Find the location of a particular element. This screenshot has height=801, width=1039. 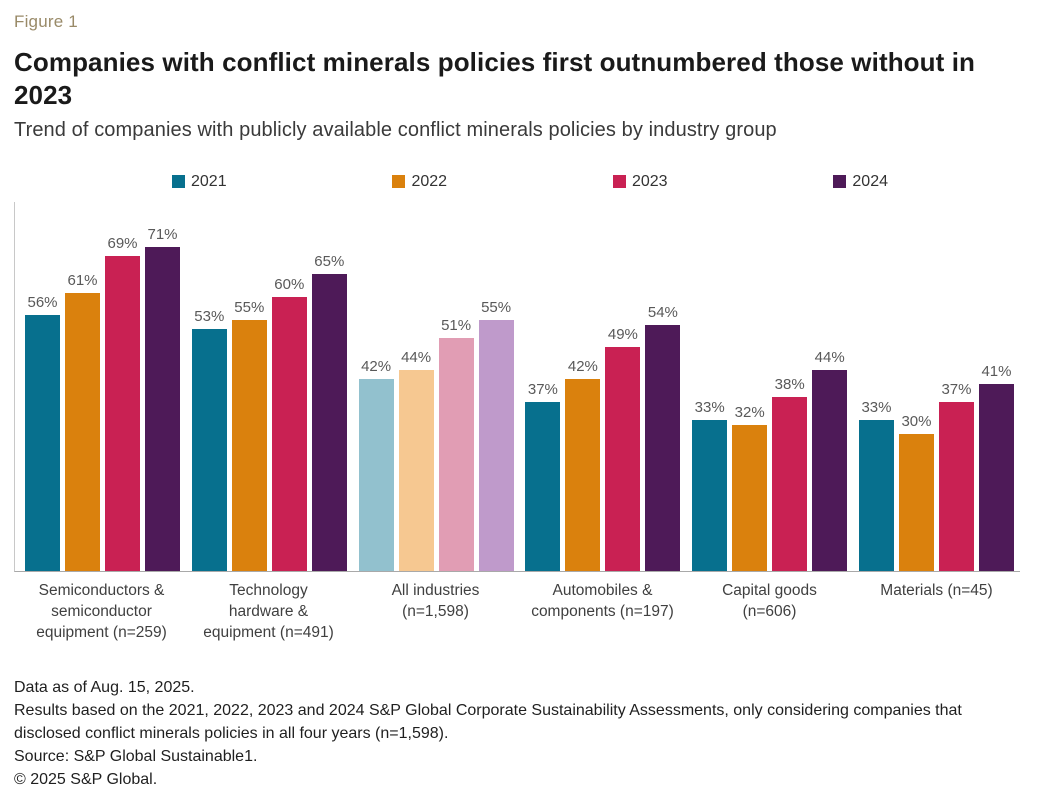

bar-value-label: 61% is located at coordinates (82, 280).